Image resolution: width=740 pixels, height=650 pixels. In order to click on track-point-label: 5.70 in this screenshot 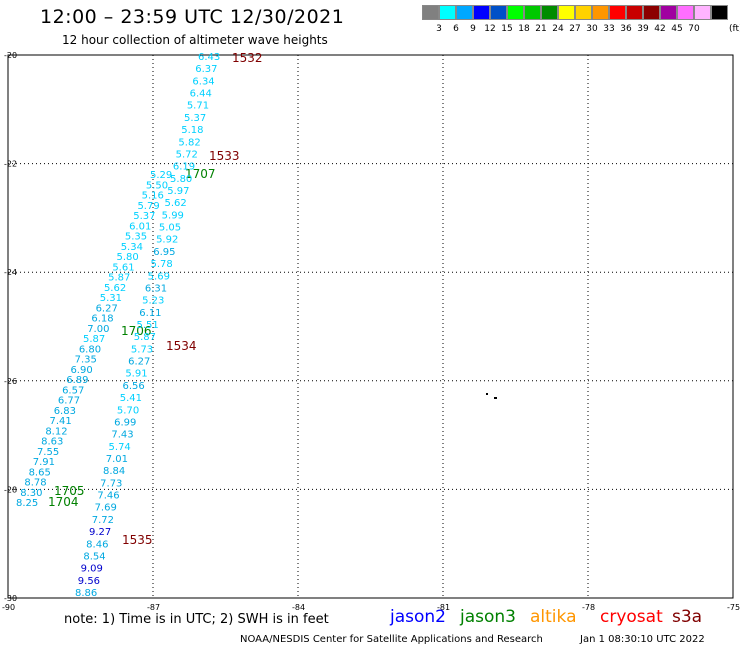, I will do `click(128, 410)`.